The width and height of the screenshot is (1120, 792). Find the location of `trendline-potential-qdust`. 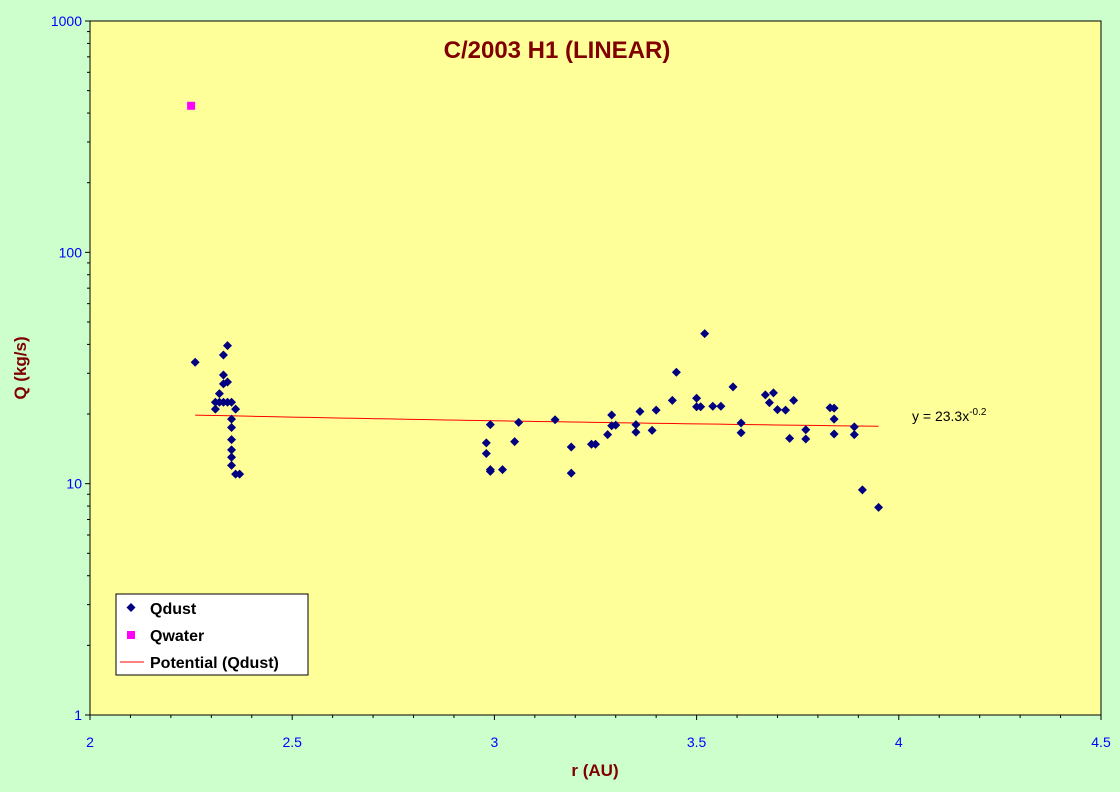

trendline-potential-qdust is located at coordinates (537, 420).